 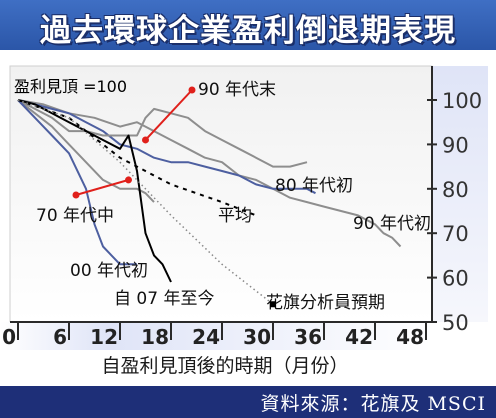 I want to click on x-tick-label: 0, so click(x=9, y=337).